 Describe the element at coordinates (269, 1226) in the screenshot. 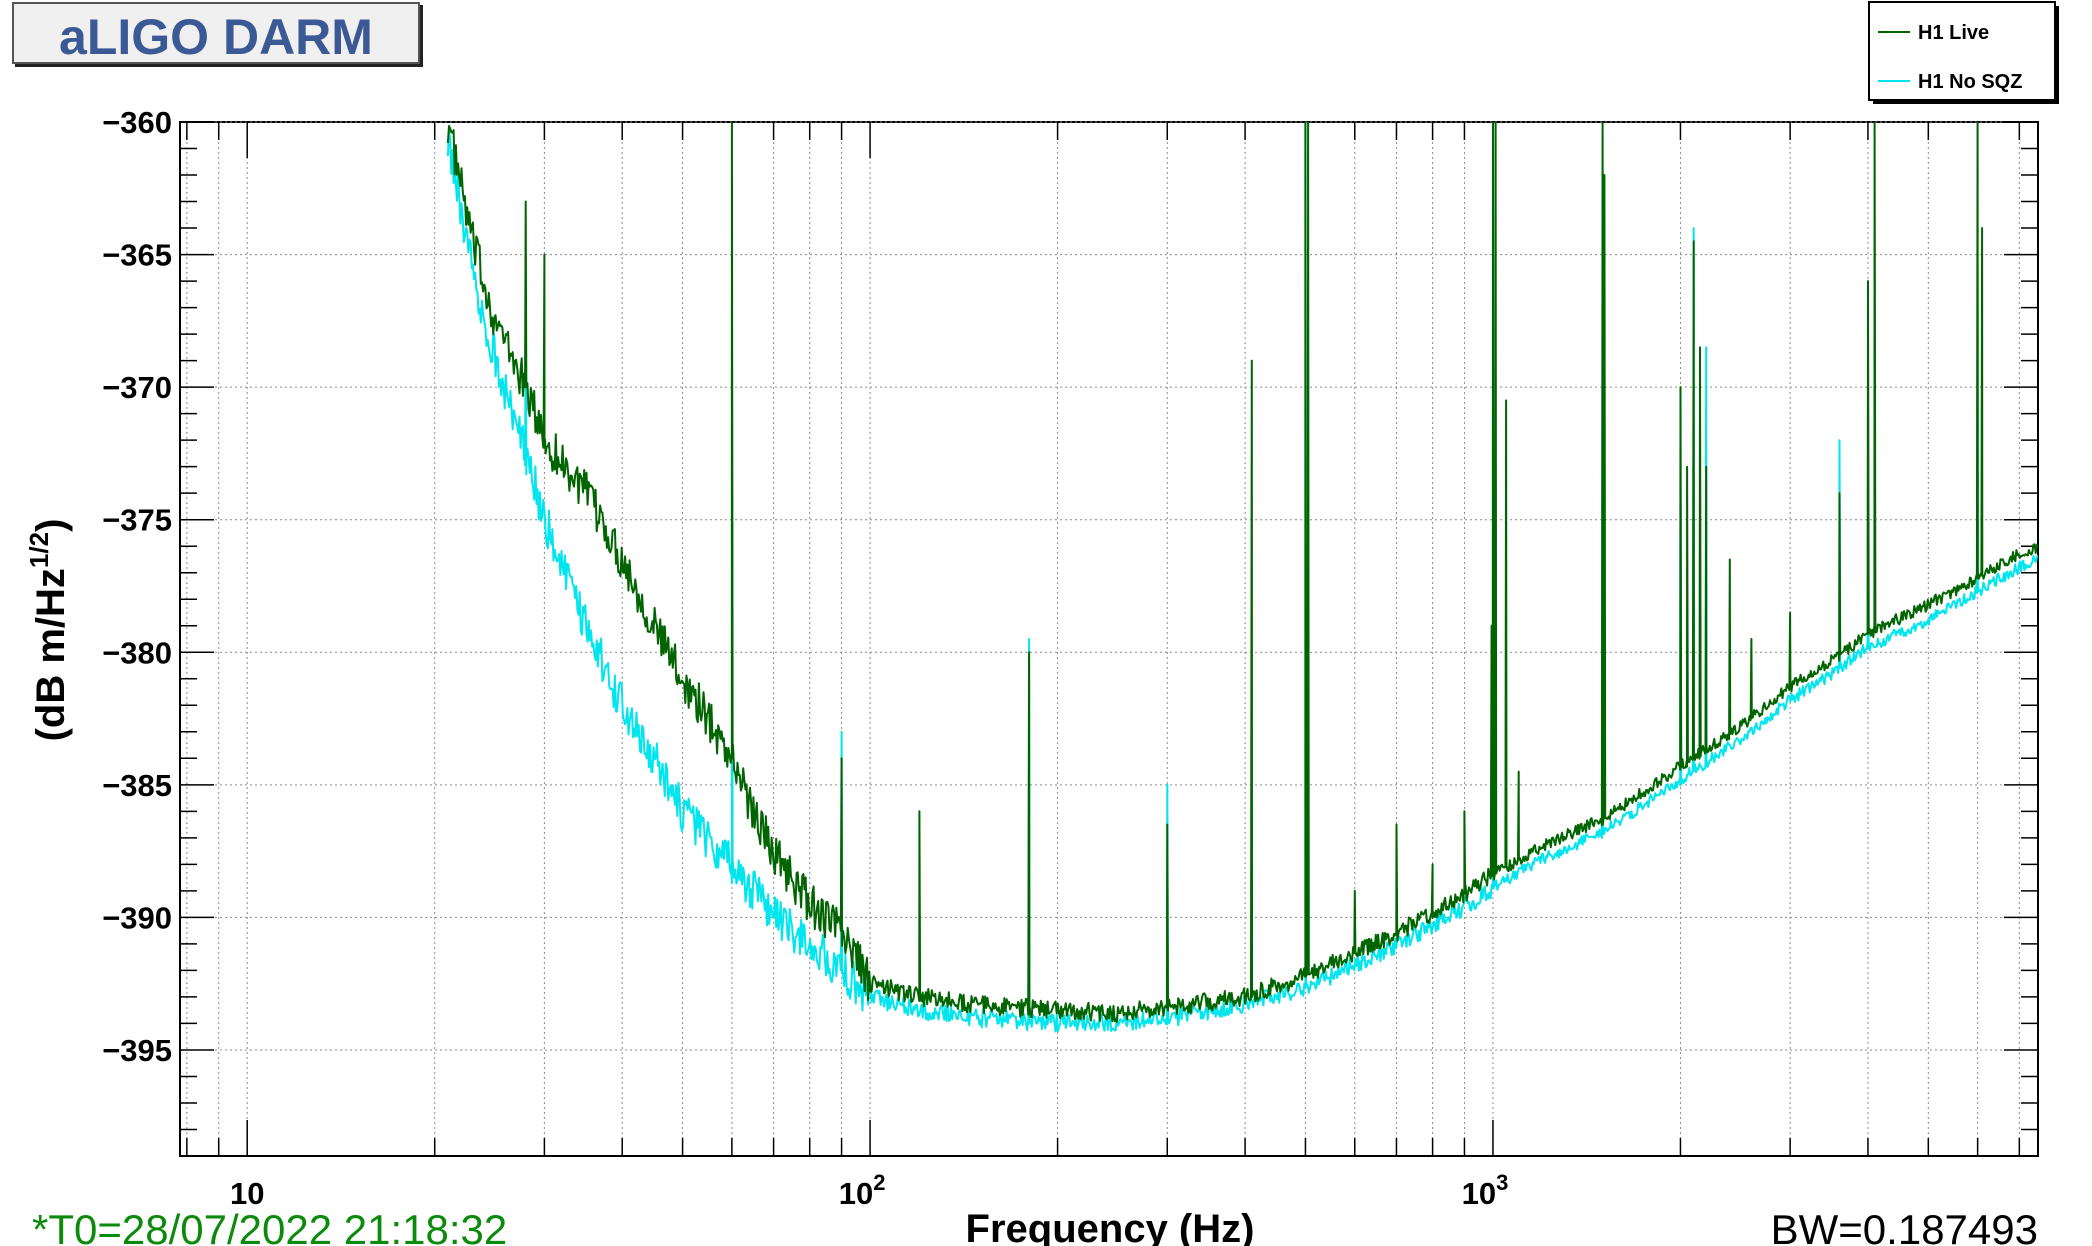

I see `timestamp-label: *T0=28/07/2022 21:18:32` at that location.